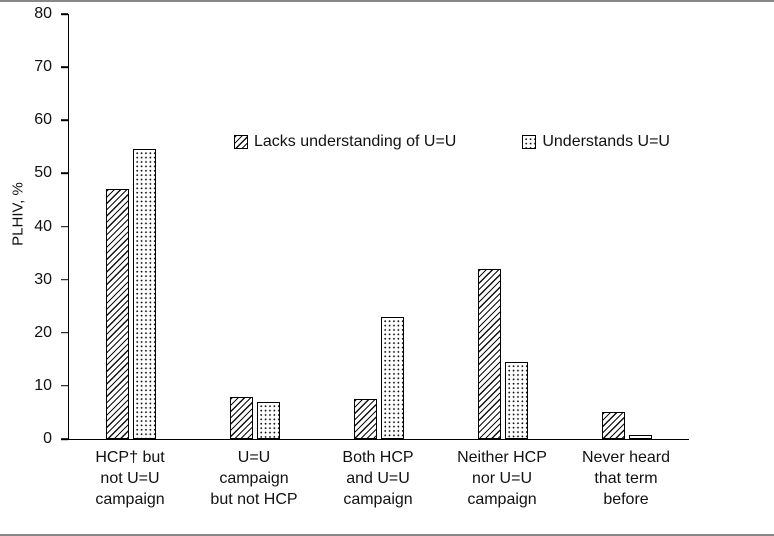 This screenshot has height=536, width=774. What do you see at coordinates (30, 226) in the screenshot?
I see `y-axis: 0 10 20 30 40 50 60 70 80` at bounding box center [30, 226].